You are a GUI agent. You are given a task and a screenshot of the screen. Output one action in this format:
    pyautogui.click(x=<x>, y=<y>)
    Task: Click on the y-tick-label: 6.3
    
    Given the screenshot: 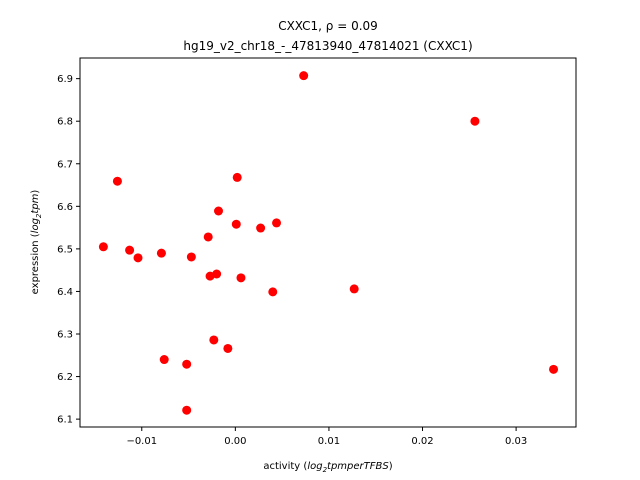 What is the action you would take?
    pyautogui.click(x=65, y=335)
    